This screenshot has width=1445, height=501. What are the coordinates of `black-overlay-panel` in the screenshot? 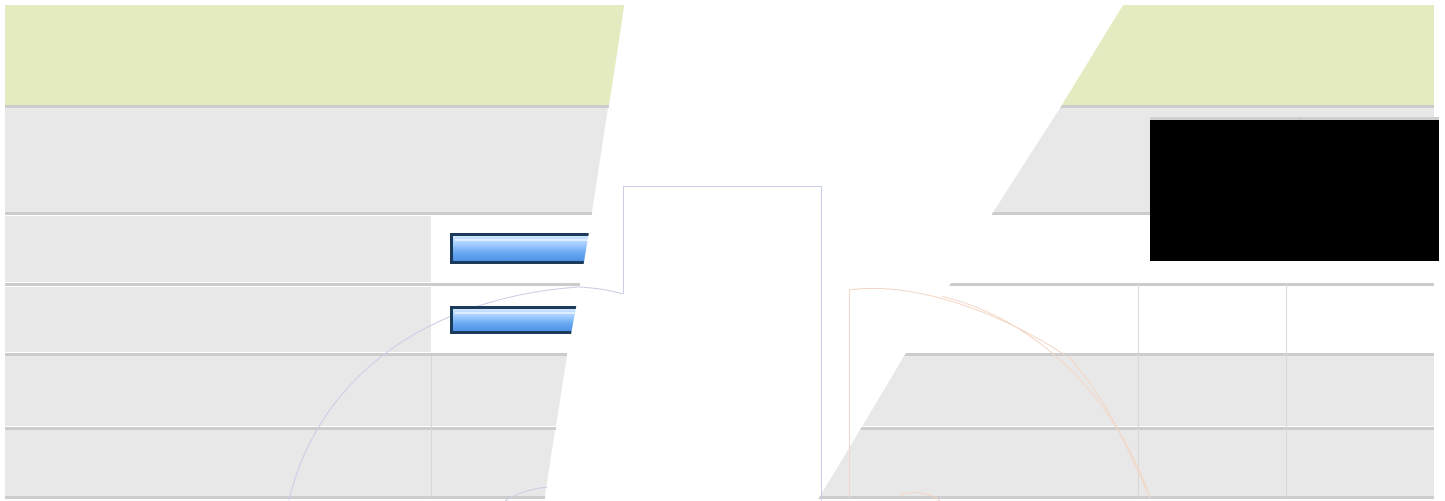 It's located at (1294, 189).